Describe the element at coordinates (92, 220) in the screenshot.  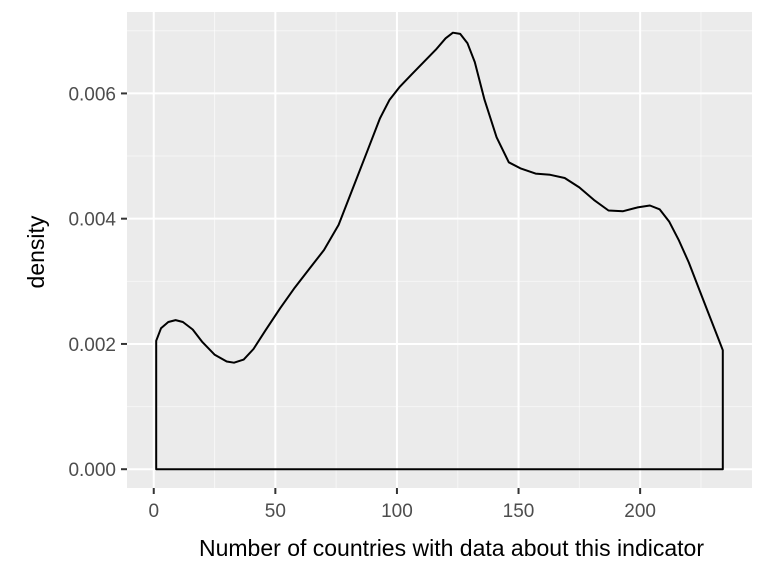
I see `y-tick-label: 0.004` at that location.